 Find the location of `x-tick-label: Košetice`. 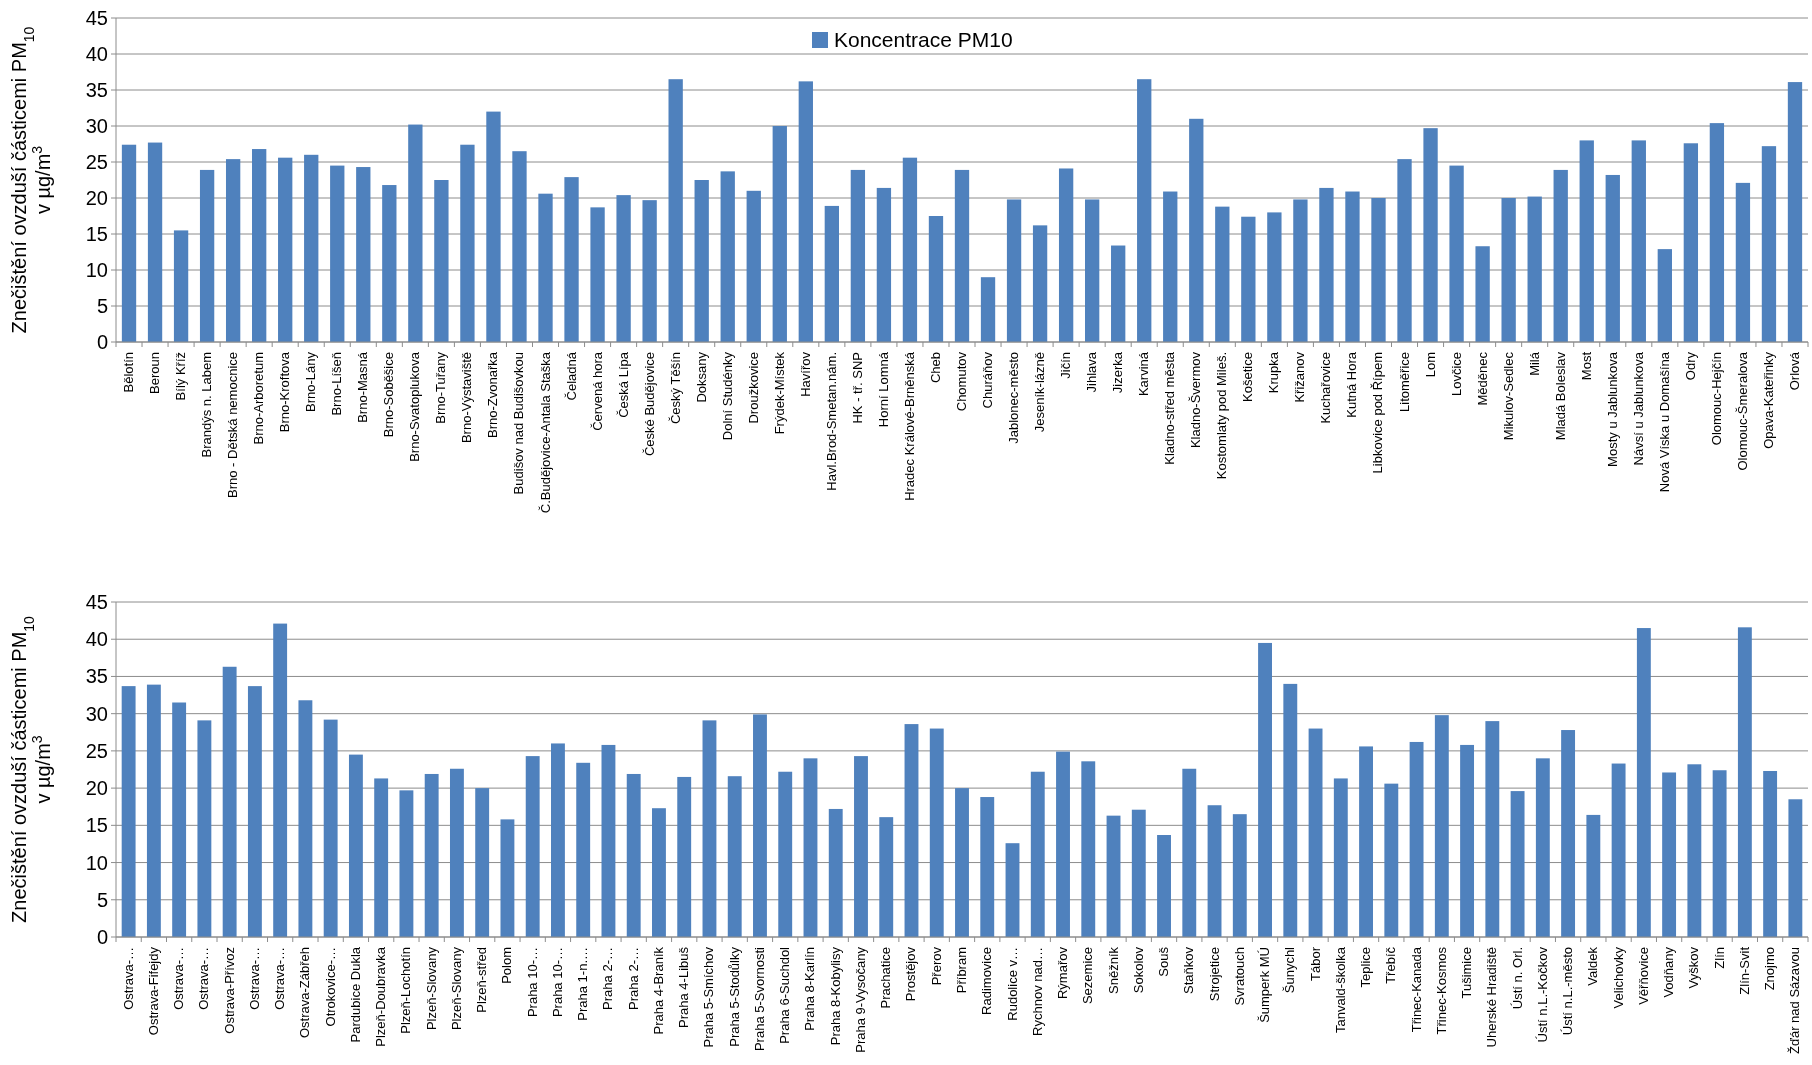

x-tick-label: Košetice is located at coordinates (1248, 377).